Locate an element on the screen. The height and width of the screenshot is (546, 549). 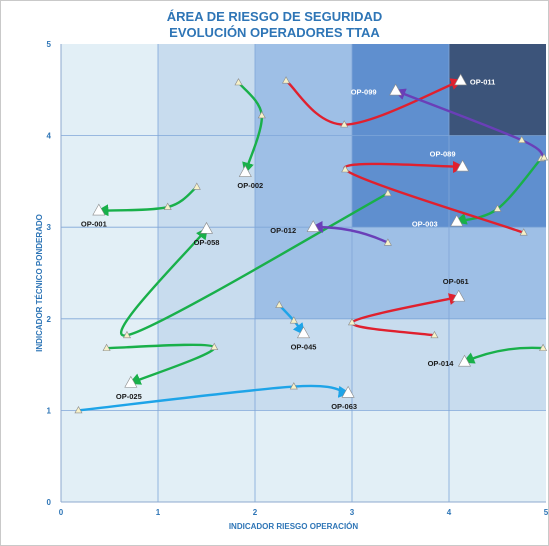
operator-label: OP-058 is located at coordinates (207, 242).